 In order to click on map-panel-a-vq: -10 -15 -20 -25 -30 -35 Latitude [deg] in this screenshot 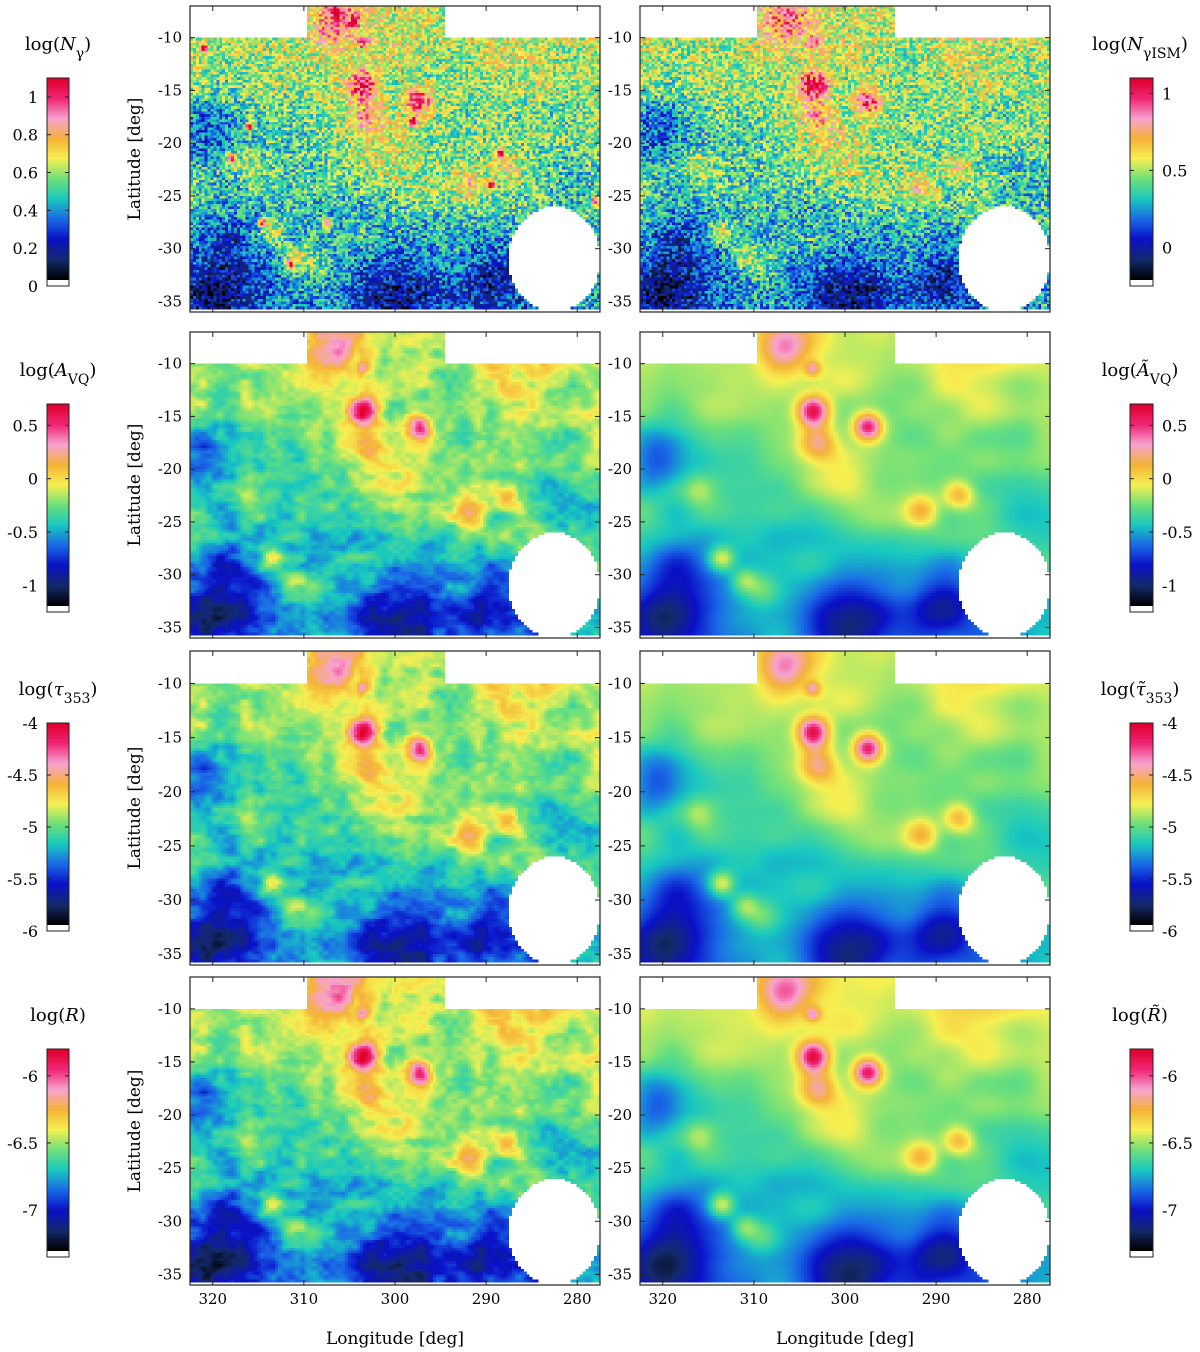, I will do `click(363, 485)`.